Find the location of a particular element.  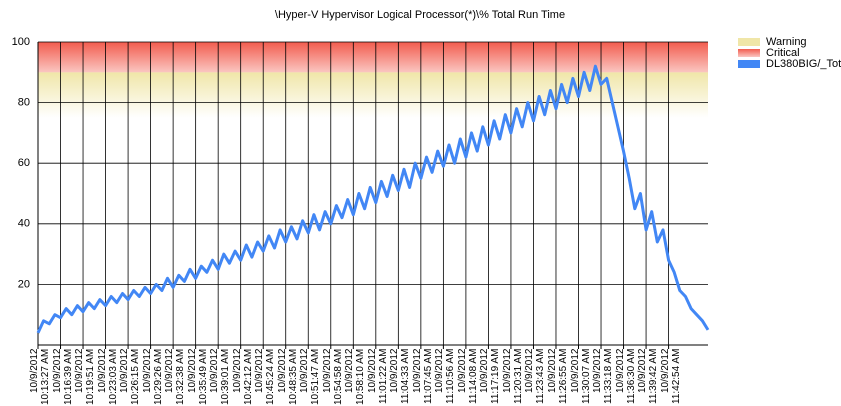

x-tick-label: 10/9/2012 10:32:38 AM is located at coordinates (175, 377).